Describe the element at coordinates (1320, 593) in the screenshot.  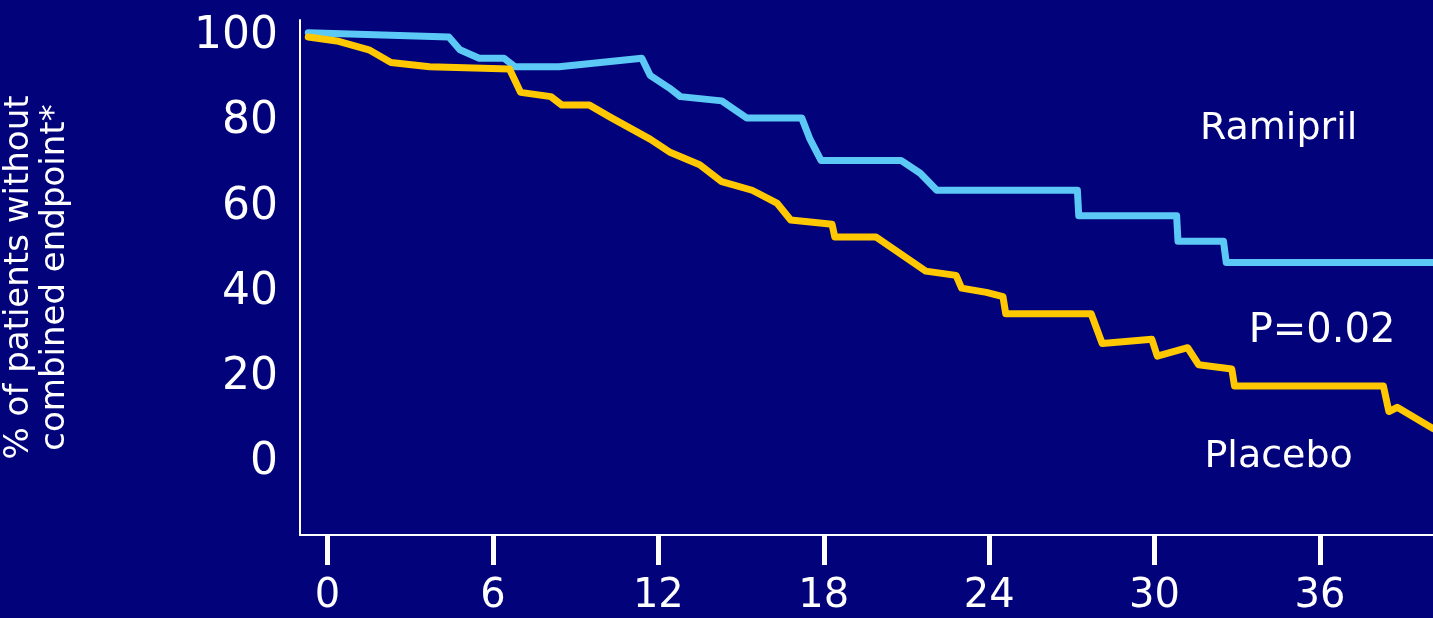
I see `x-tick-label: 36` at that location.